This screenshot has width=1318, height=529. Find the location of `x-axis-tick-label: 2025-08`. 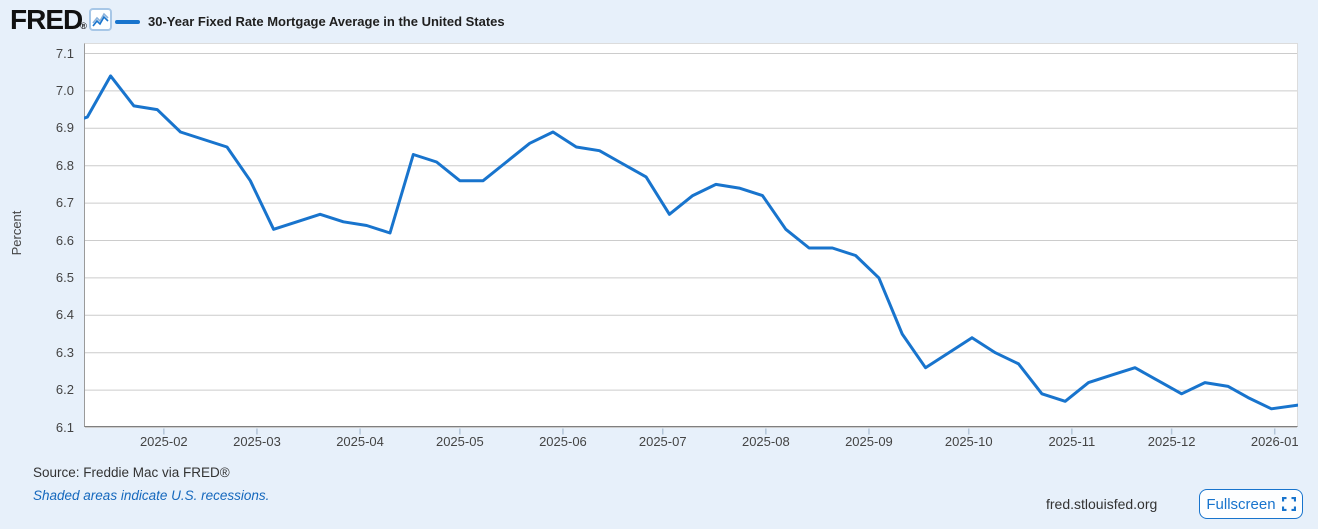

x-axis-tick-label: 2025-08 is located at coordinates (765, 441).